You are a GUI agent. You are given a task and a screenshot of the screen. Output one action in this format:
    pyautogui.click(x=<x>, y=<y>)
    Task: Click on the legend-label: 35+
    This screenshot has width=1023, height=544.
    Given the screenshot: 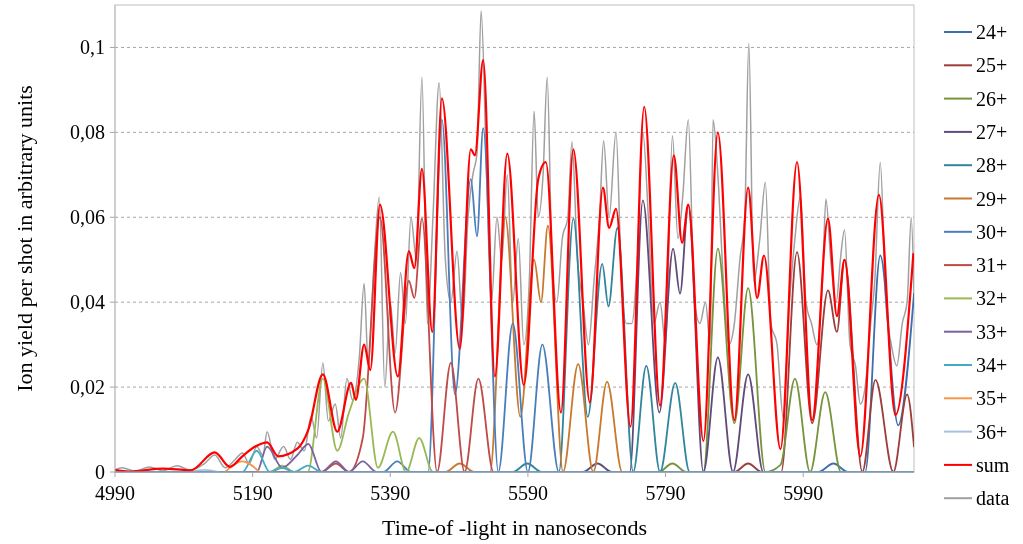 What is the action you would take?
    pyautogui.click(x=992, y=398)
    